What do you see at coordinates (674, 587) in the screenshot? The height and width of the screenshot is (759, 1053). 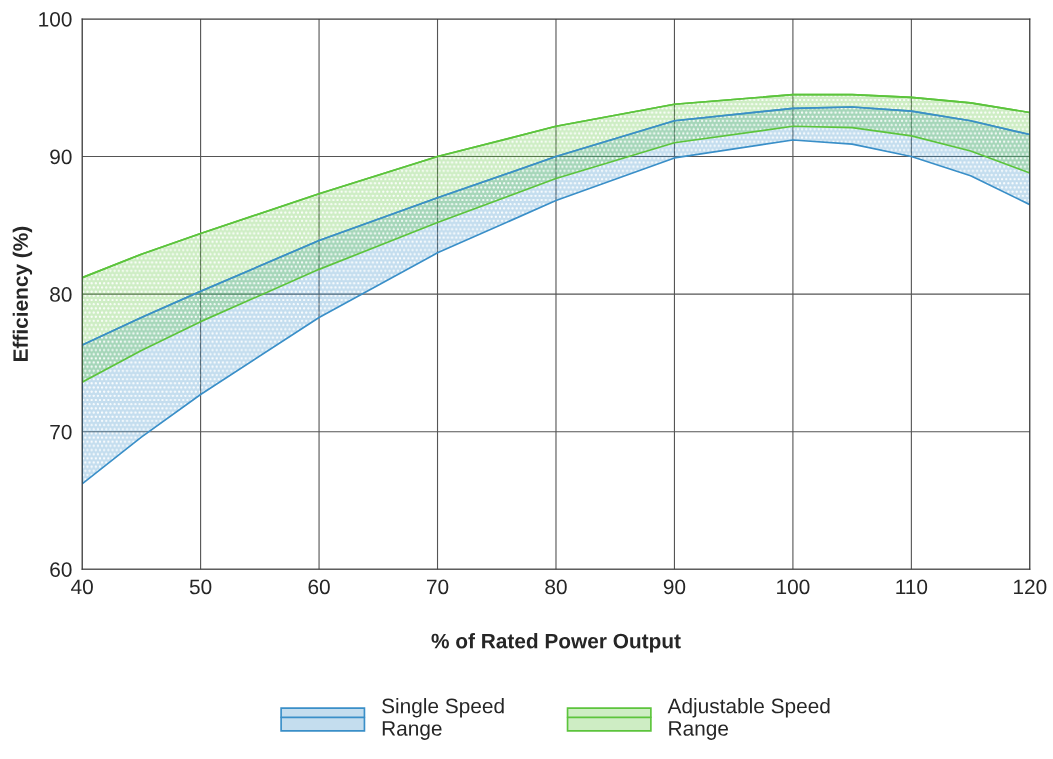 I see `x-tick-label: 90` at bounding box center [674, 587].